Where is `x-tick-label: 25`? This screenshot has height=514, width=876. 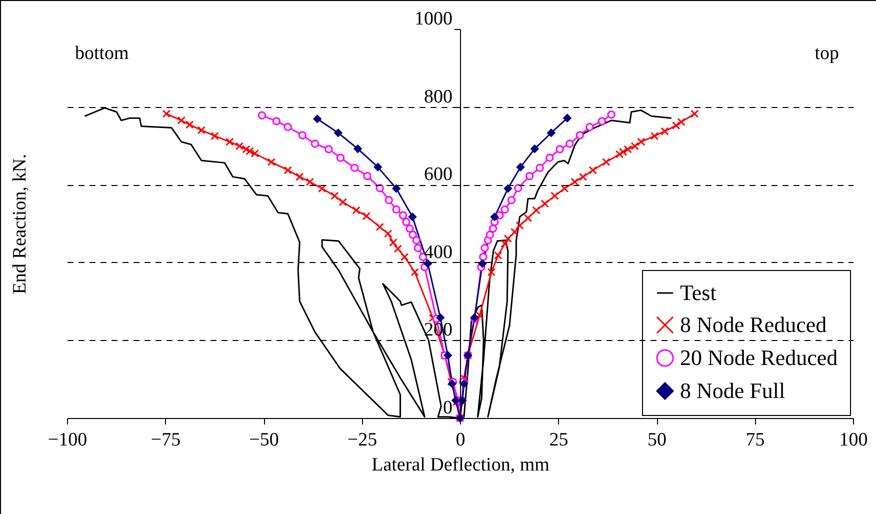 x-tick-label: 25 is located at coordinates (558, 440).